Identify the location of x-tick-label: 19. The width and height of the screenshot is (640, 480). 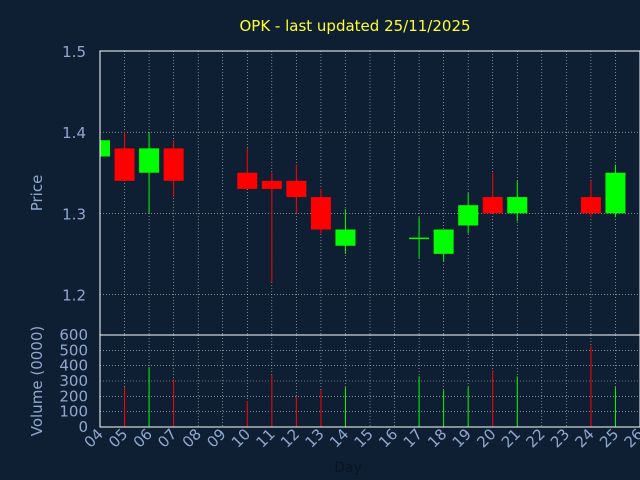
(462, 438).